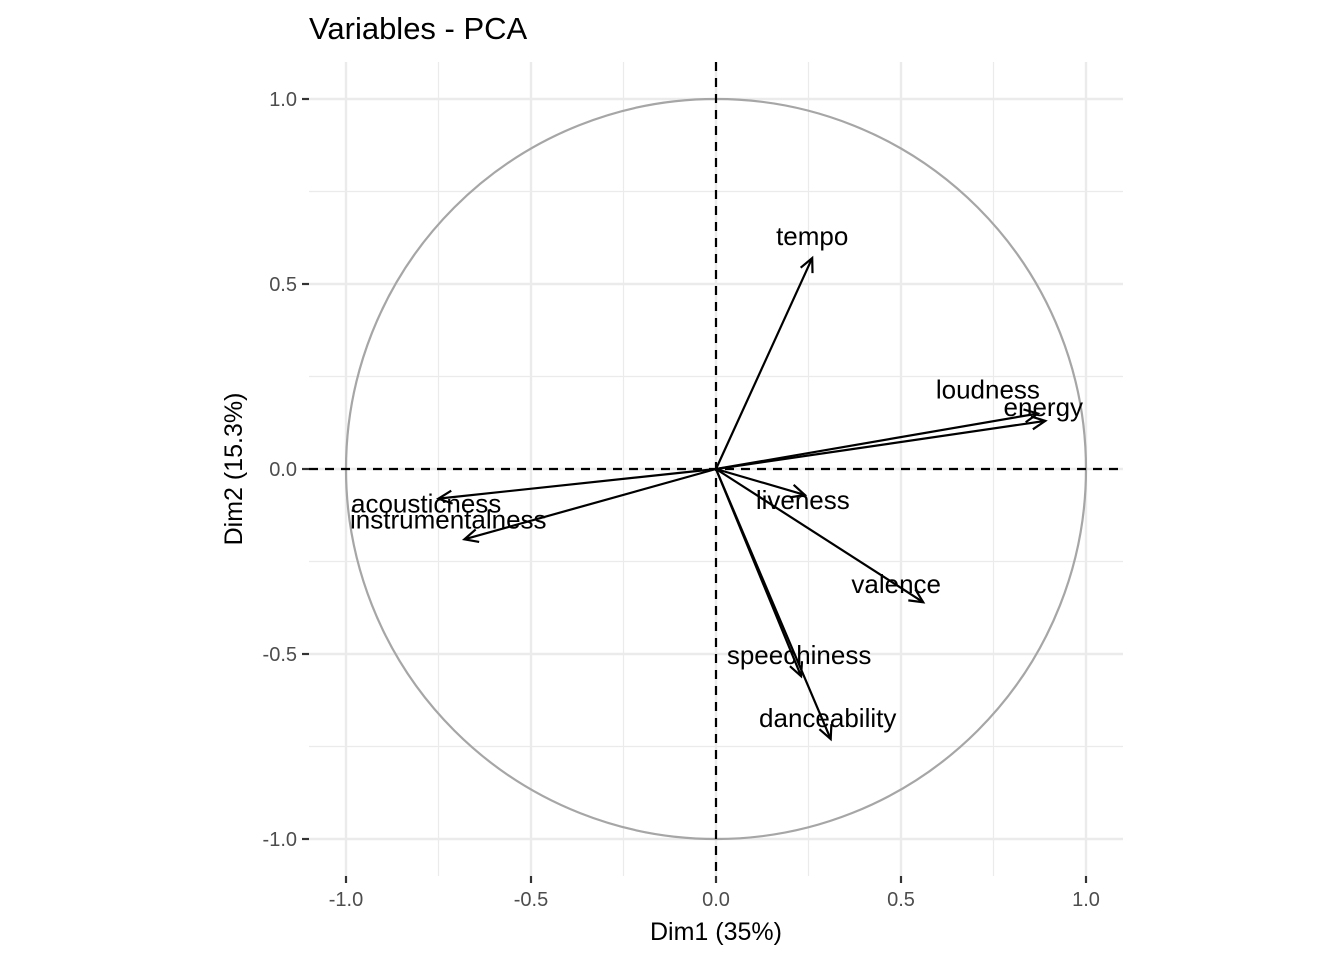 This screenshot has height=965, width=1344. What do you see at coordinates (806, 264) in the screenshot?
I see `arrow-head-tempo` at bounding box center [806, 264].